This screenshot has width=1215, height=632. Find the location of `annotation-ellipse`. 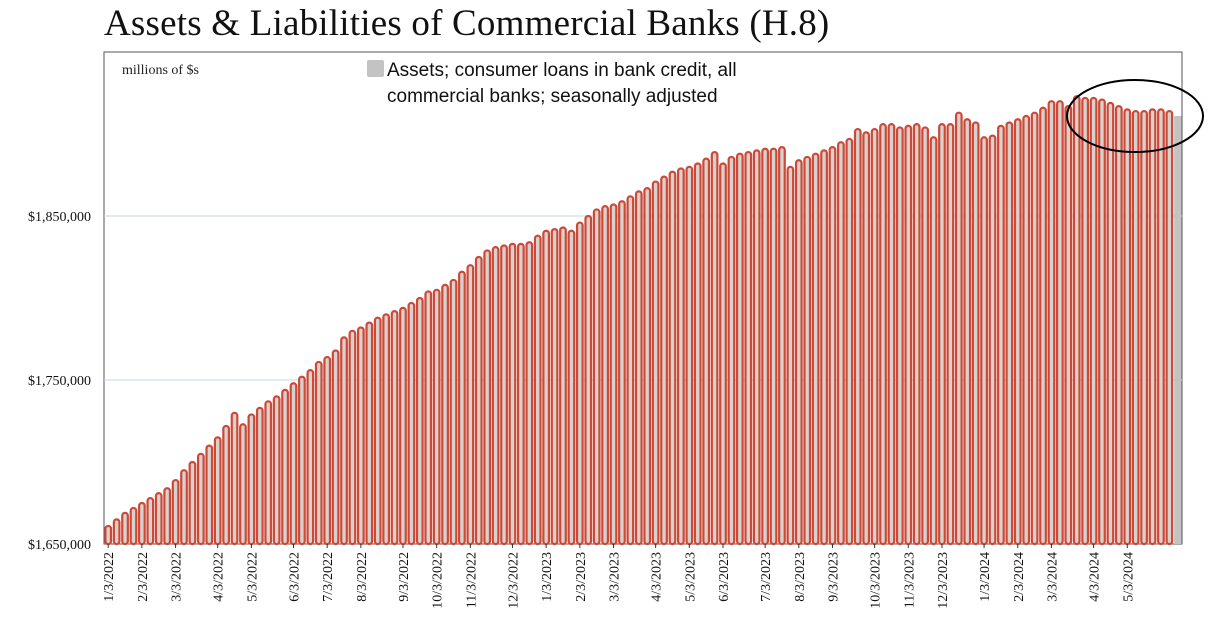

annotation-ellipse is located at coordinates (1135, 116).